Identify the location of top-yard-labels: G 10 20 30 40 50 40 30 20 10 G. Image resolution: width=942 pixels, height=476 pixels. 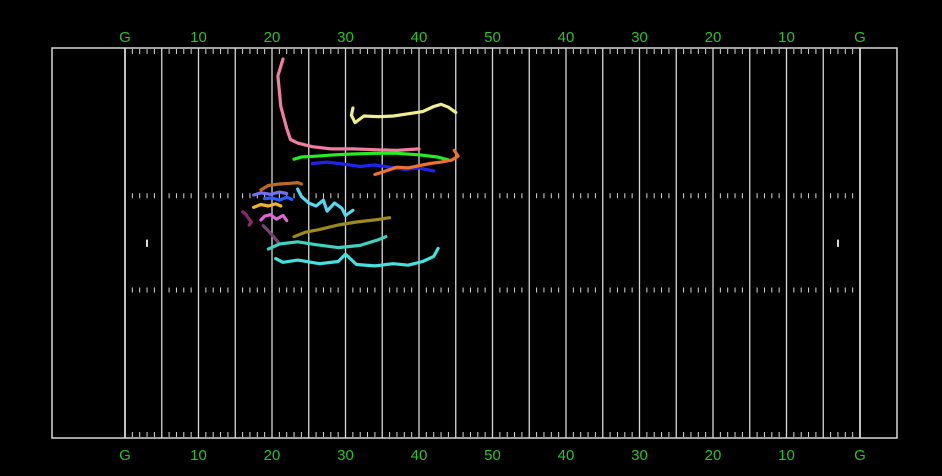
(492, 37).